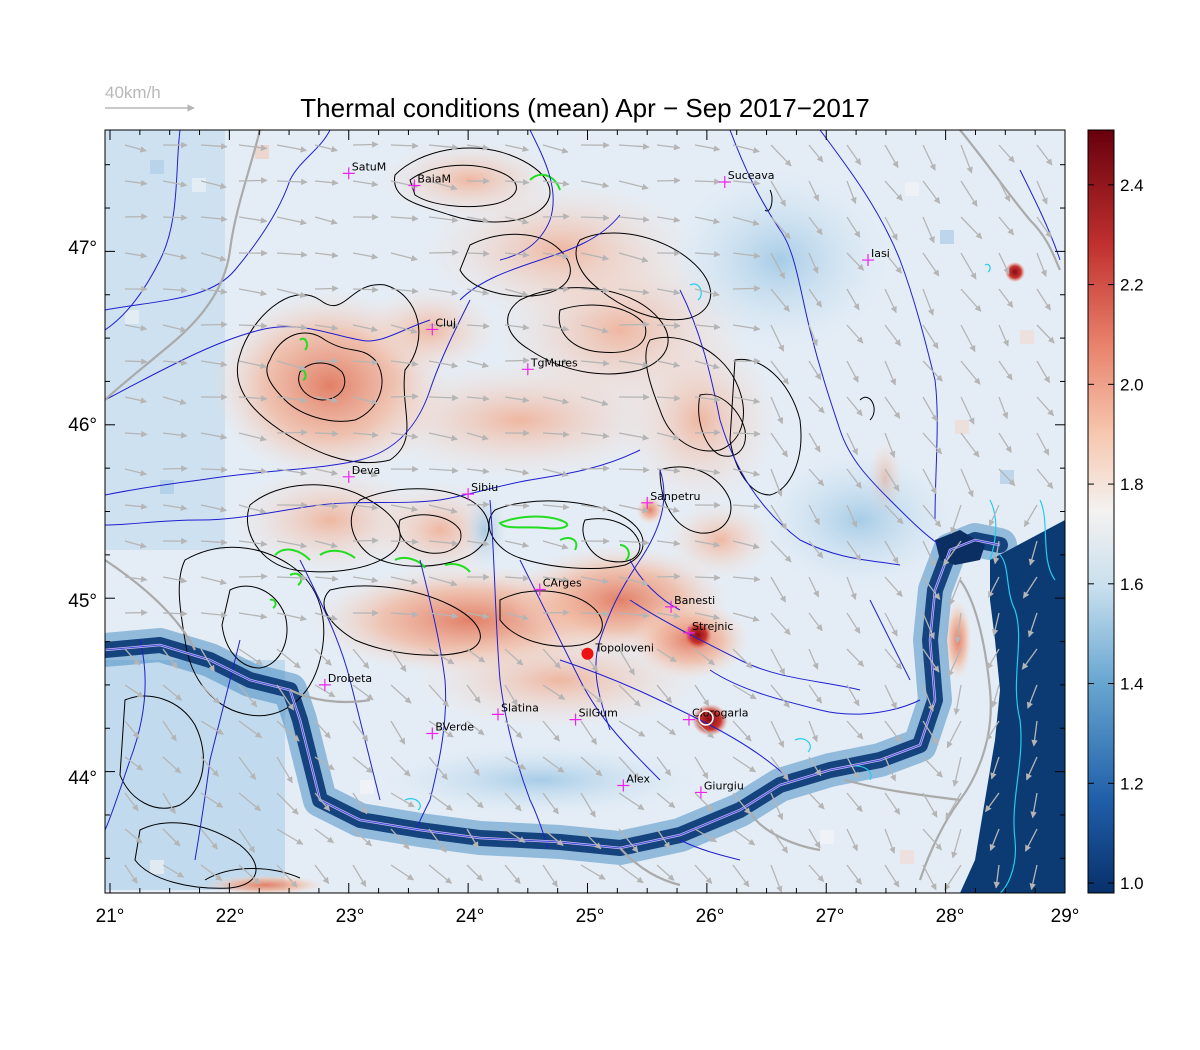 The width and height of the screenshot is (1200, 1050). What do you see at coordinates (1115, 511) in the screenshot?
I see `colorbar: 1.0 1.2 1.4 1.6 1.8 2.0 2.2 2.4` at bounding box center [1115, 511].